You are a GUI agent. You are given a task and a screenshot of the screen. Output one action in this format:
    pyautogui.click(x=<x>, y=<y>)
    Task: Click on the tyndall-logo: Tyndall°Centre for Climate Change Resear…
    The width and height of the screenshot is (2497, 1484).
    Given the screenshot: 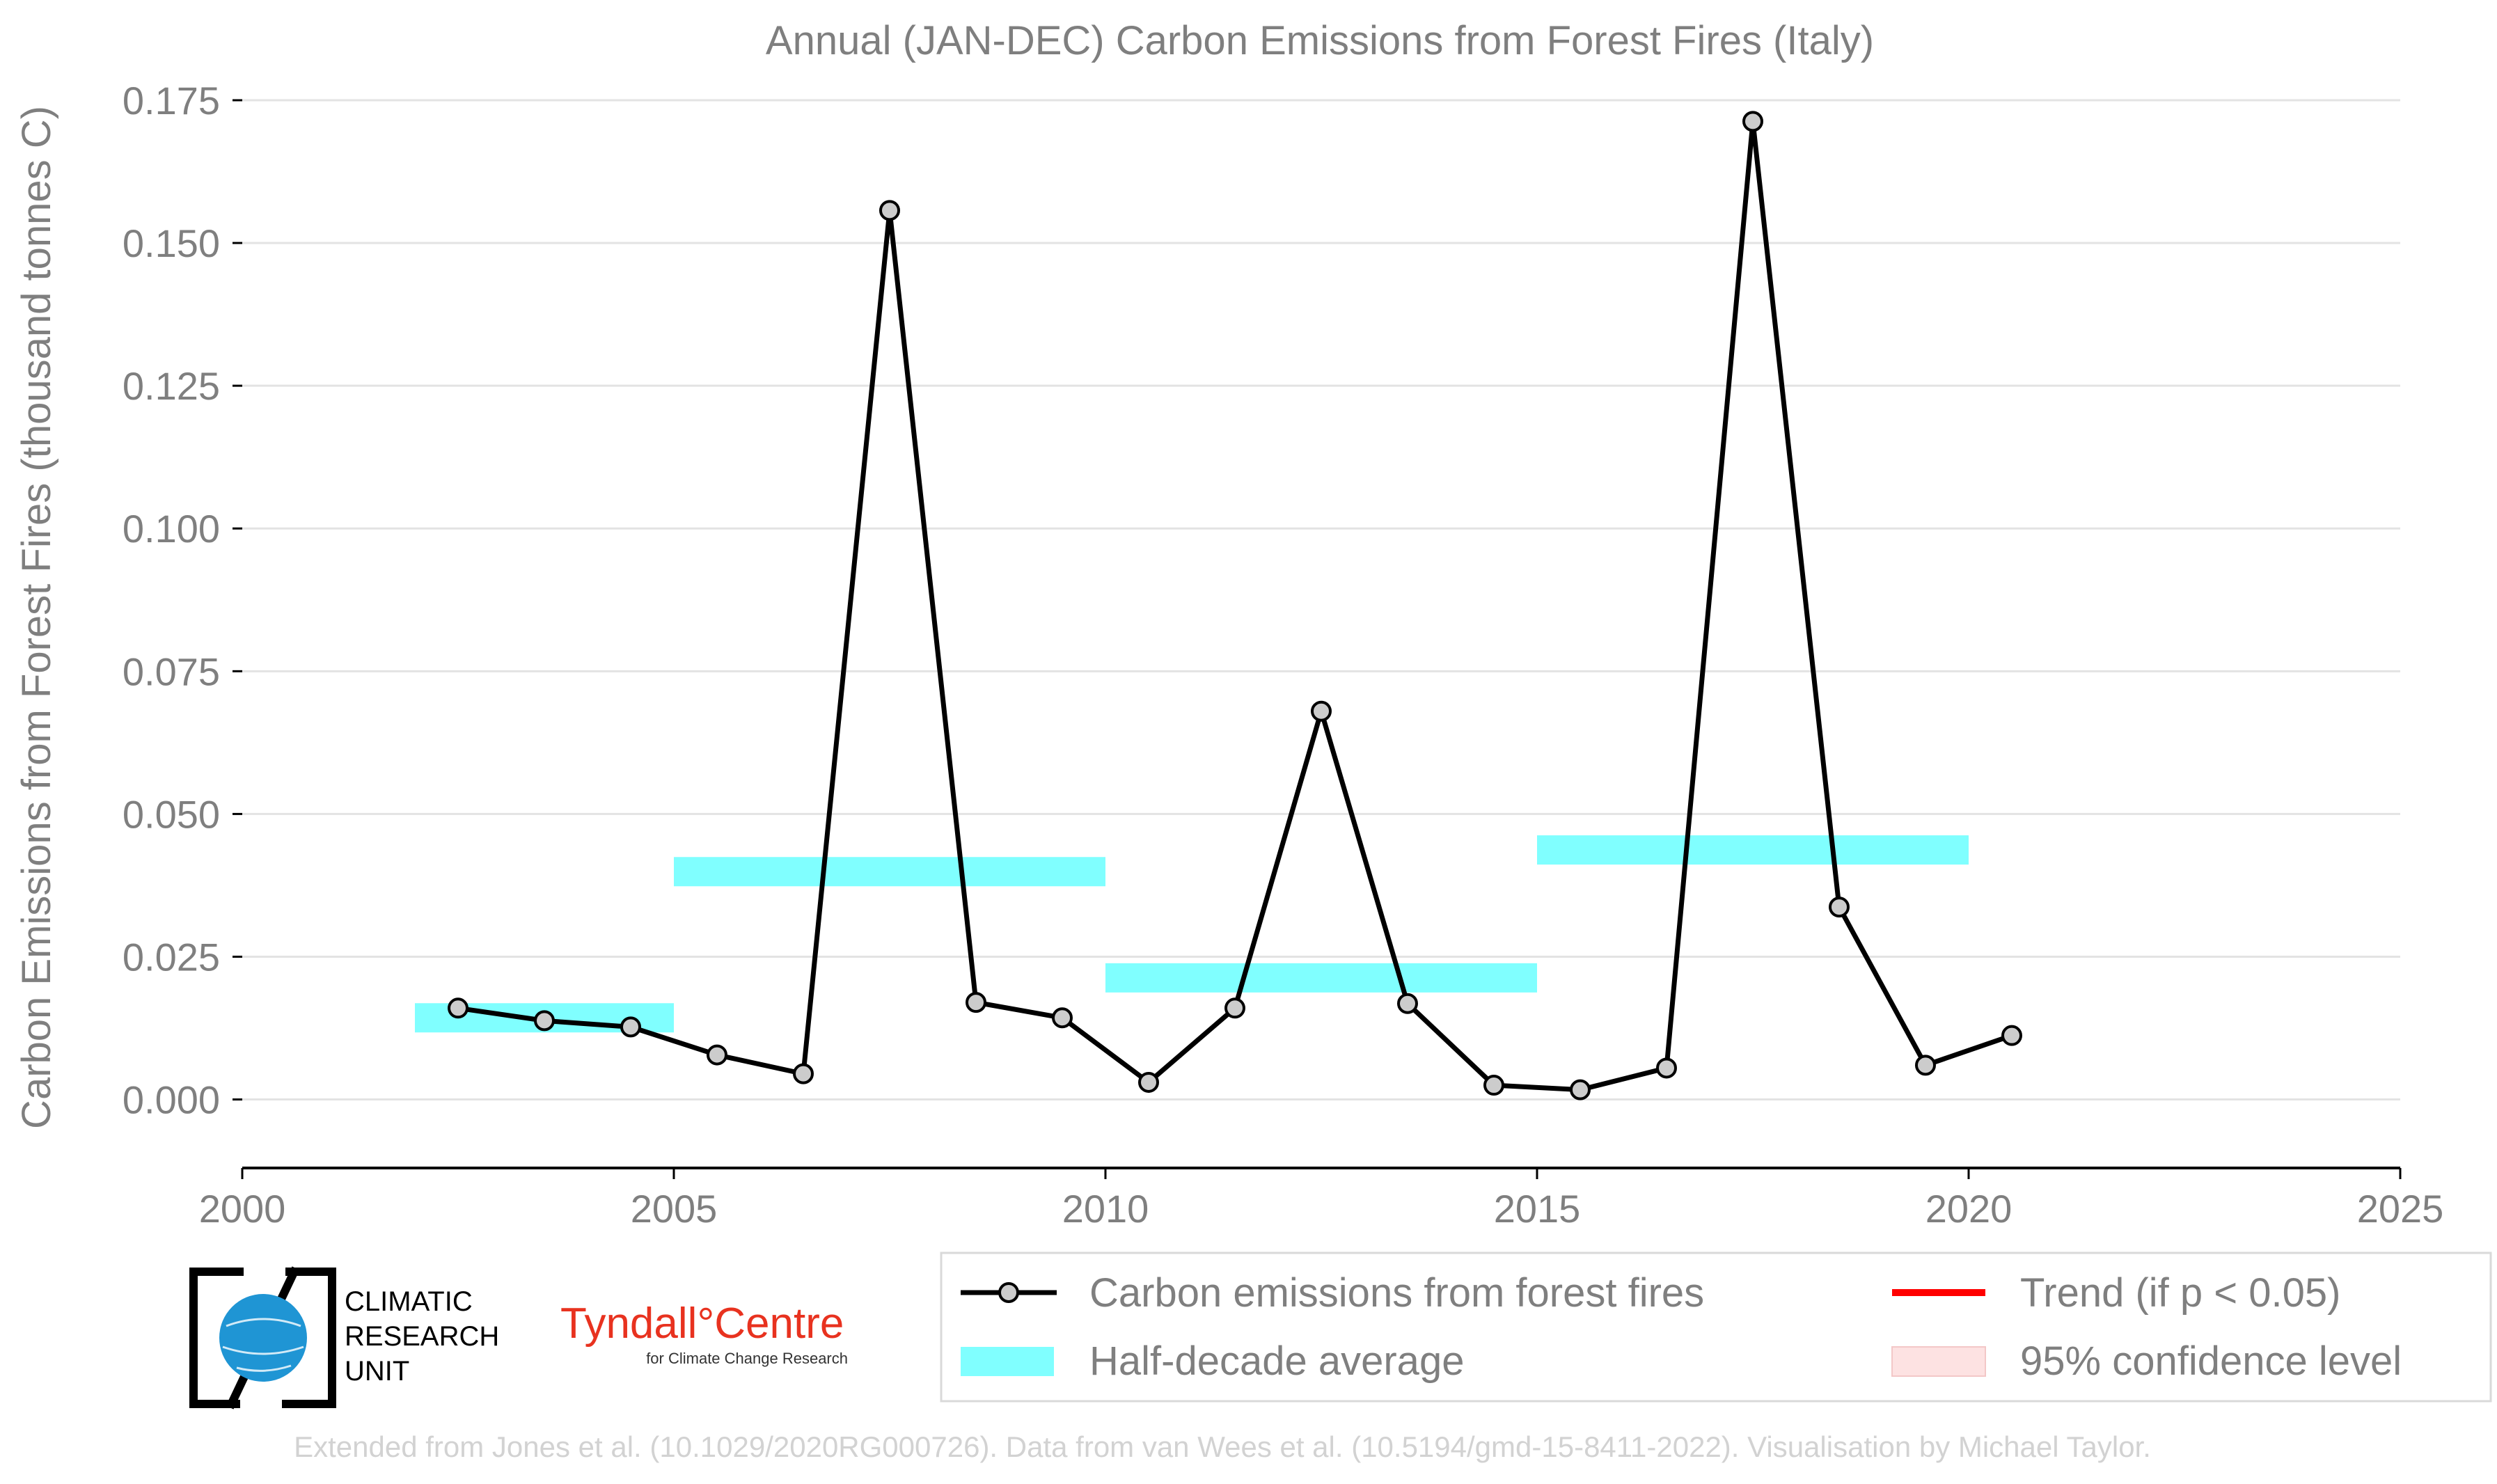 What is the action you would take?
    pyautogui.click(x=704, y=1333)
    